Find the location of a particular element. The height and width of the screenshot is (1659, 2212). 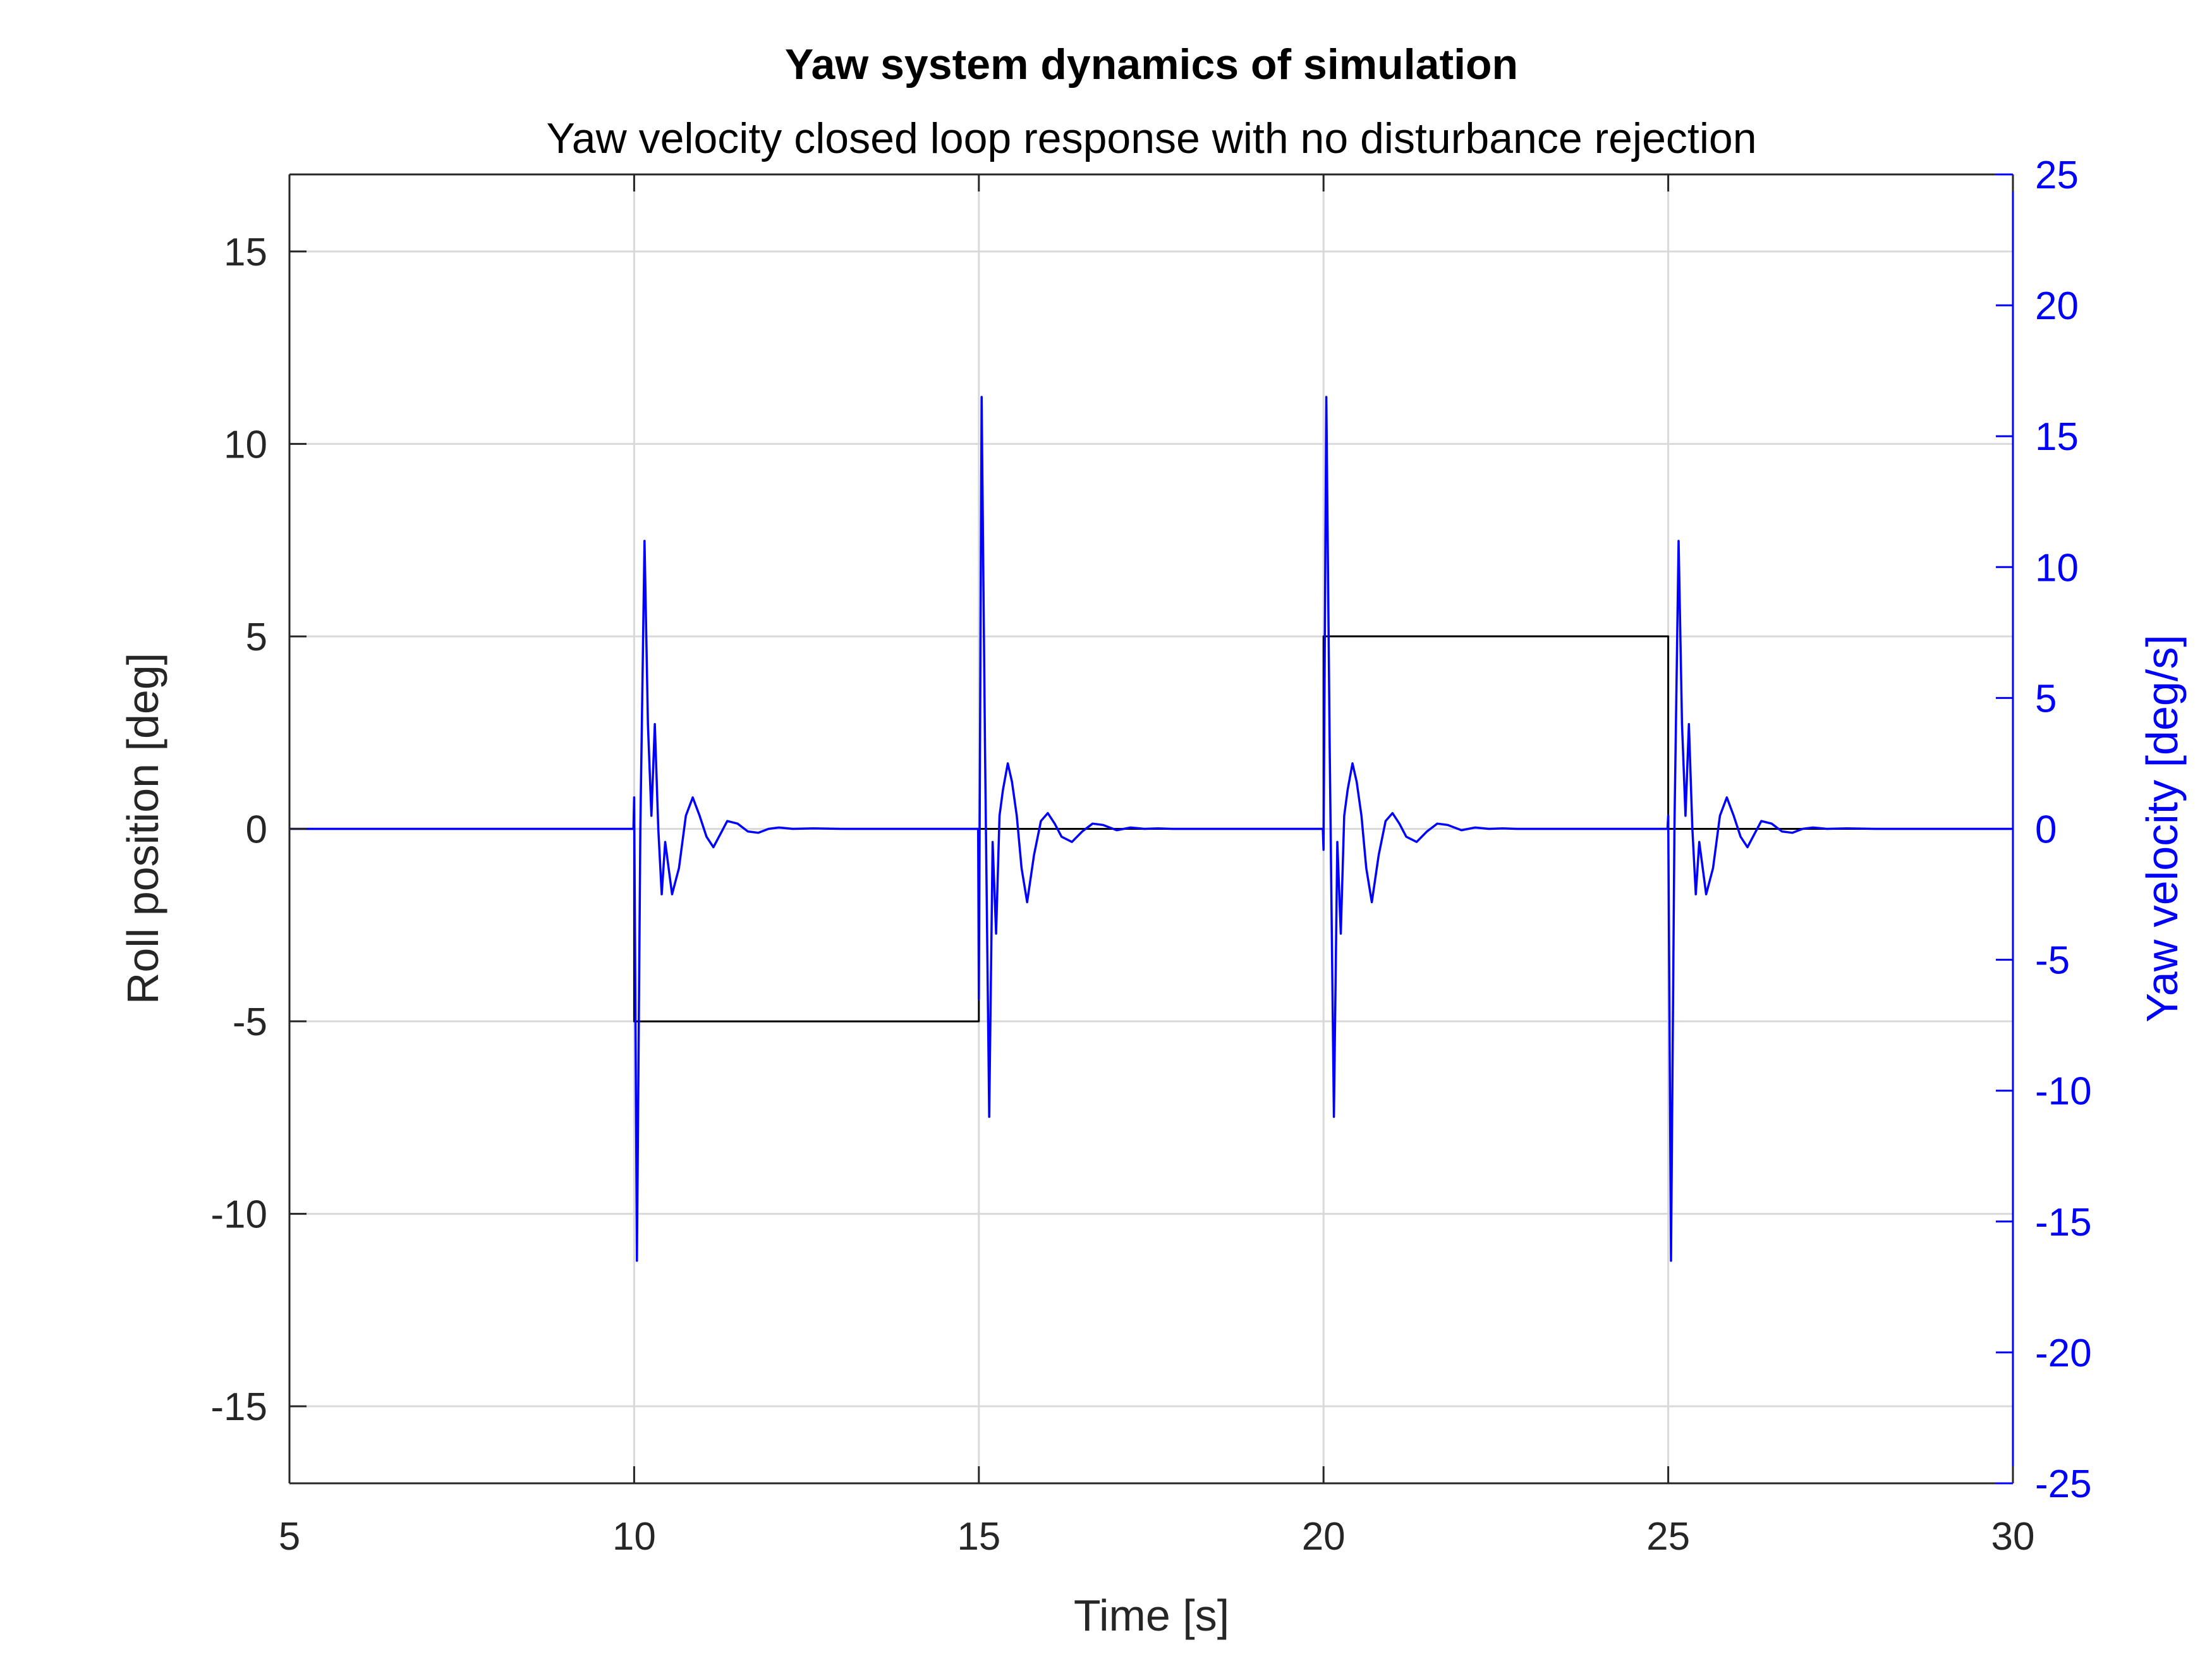

x-tick-label: 20 is located at coordinates (1324, 1537).